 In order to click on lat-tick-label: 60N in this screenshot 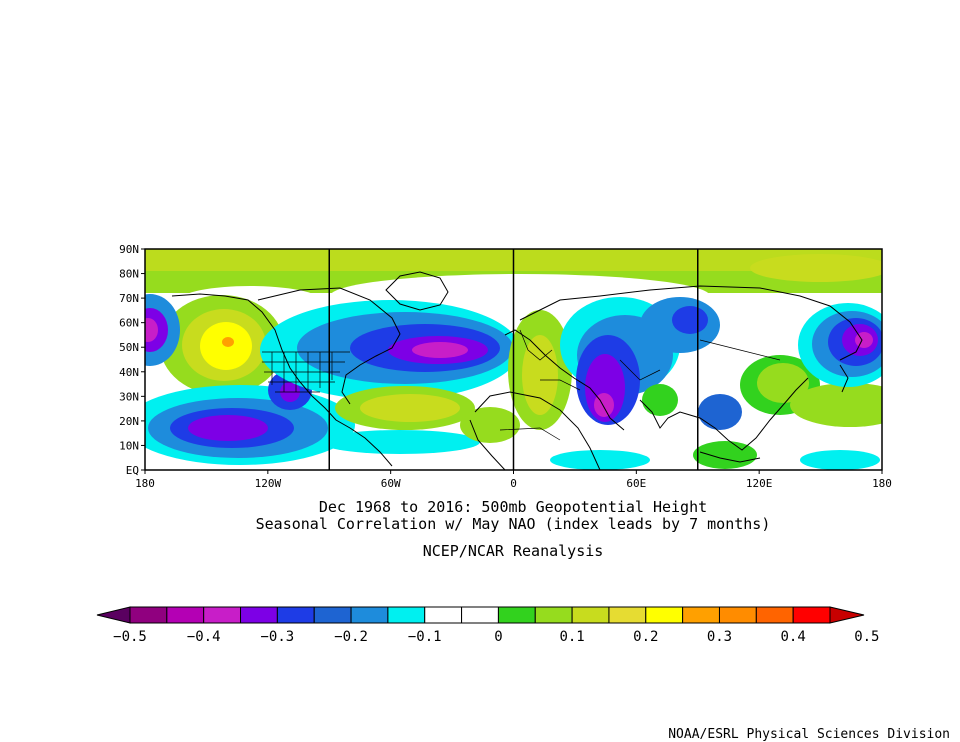, I will do `click(129, 323)`.